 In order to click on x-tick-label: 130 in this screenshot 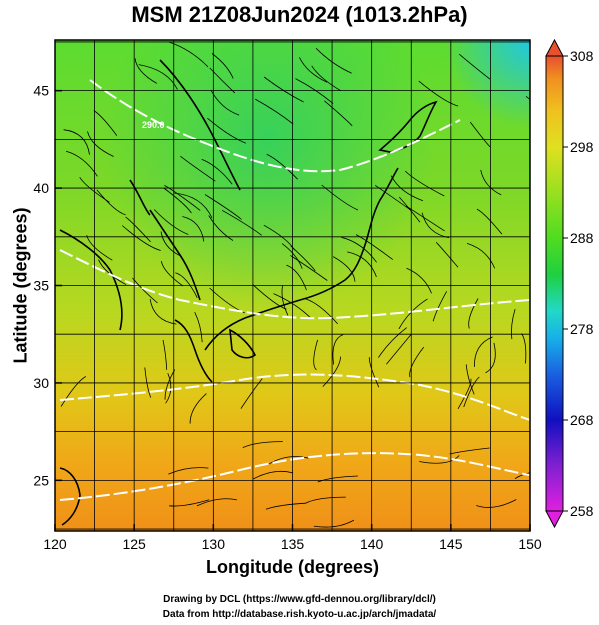, I will do `click(214, 544)`.